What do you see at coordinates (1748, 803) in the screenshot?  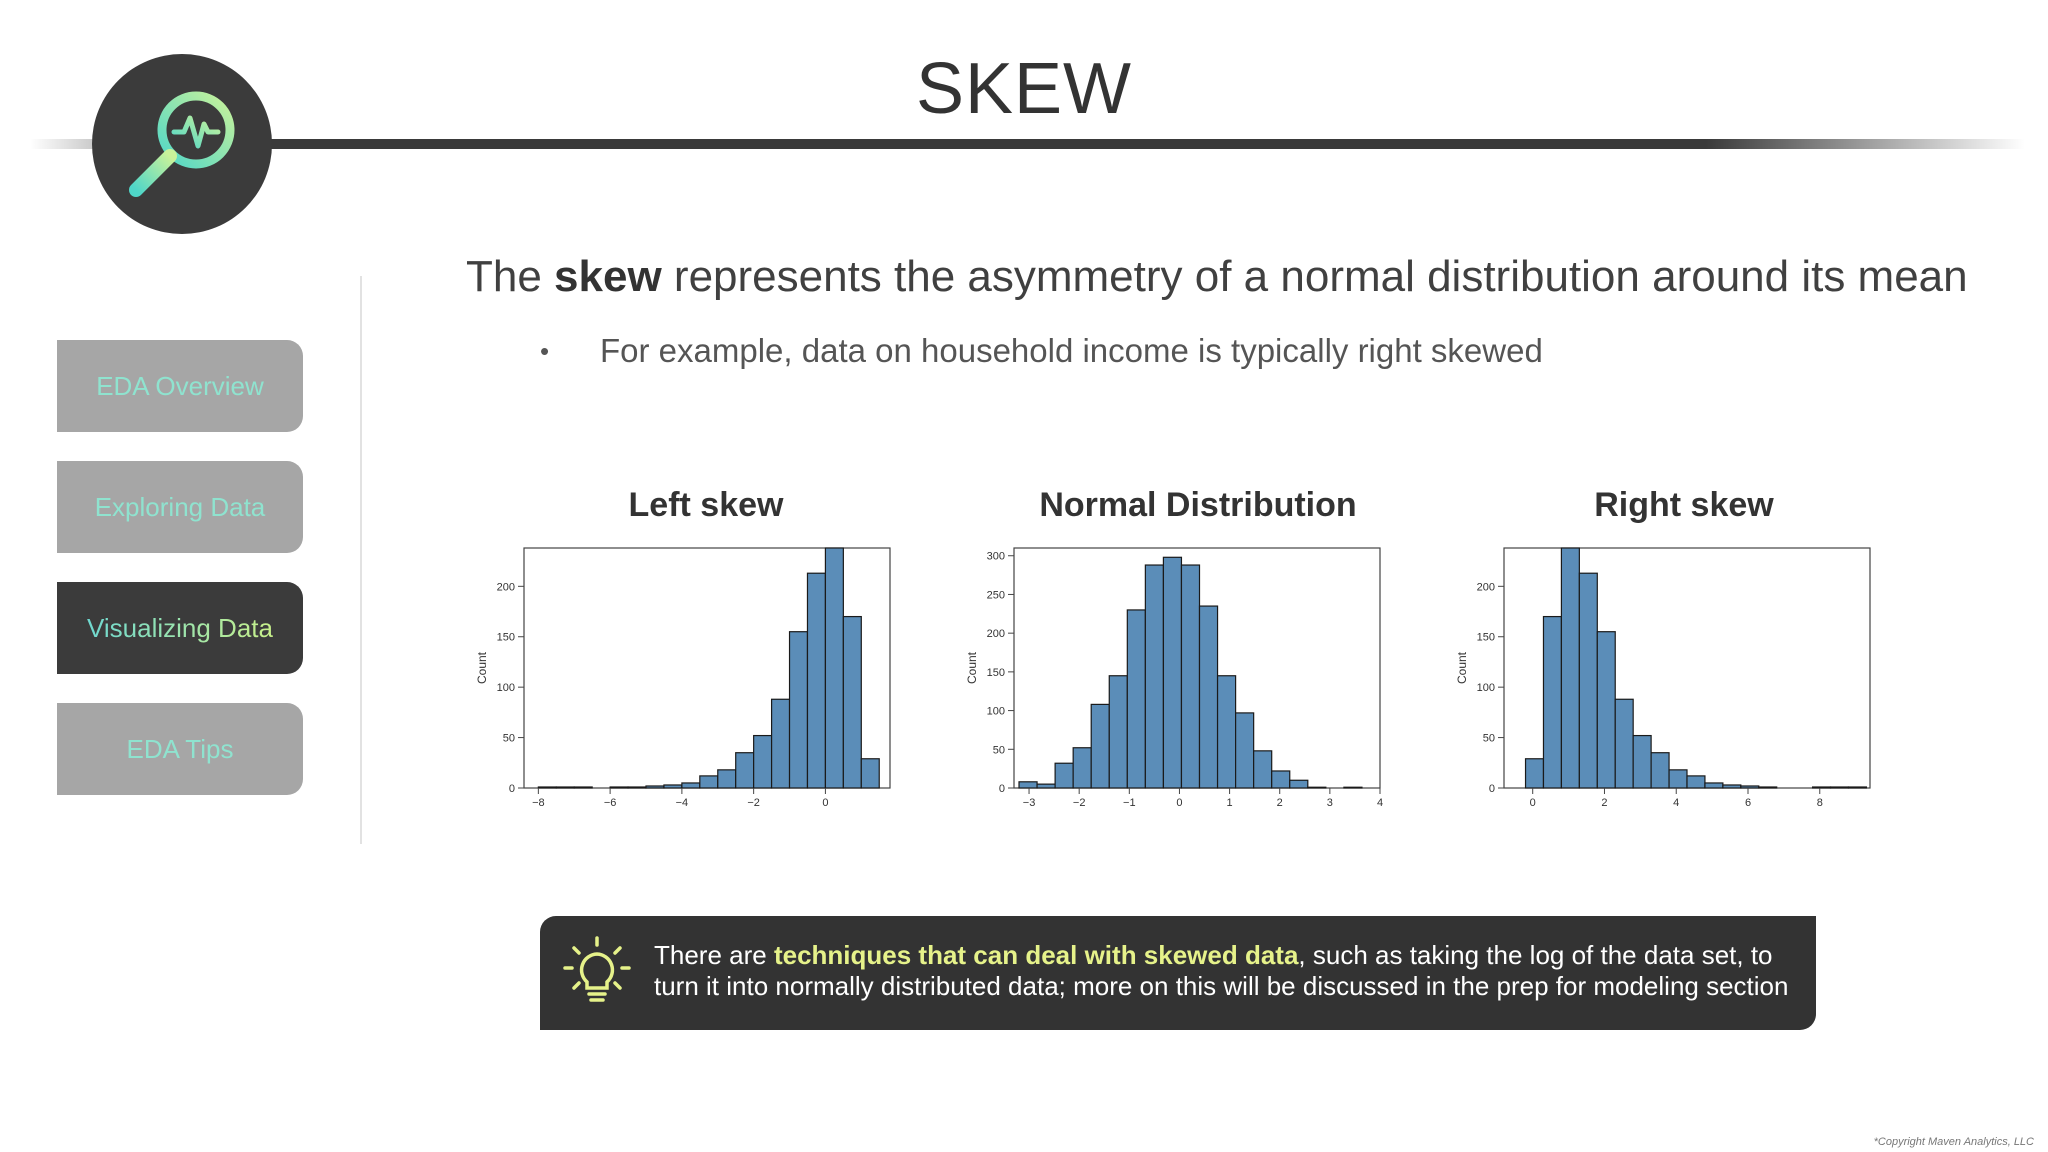 I see `x-tick-label: 6` at bounding box center [1748, 803].